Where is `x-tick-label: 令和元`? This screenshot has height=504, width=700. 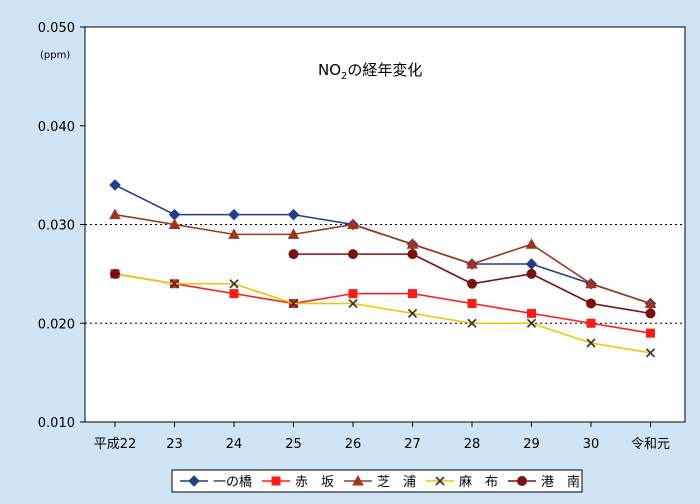 x-tick-label: 令和元 is located at coordinates (650, 444).